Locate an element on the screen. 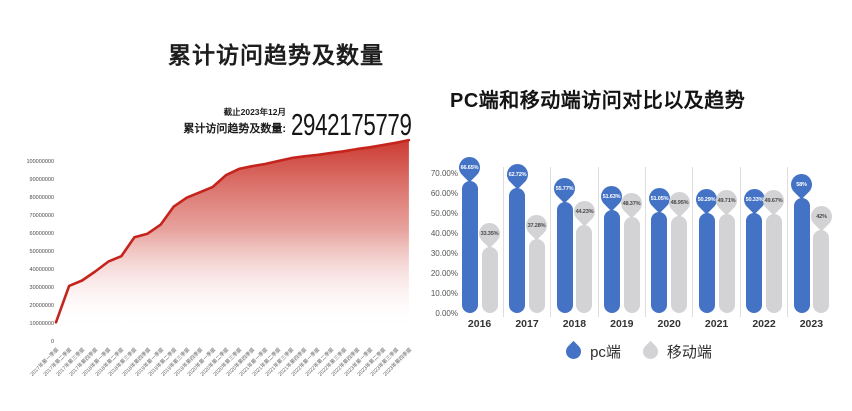  bar-value-label: 44.23% is located at coordinates (584, 211).